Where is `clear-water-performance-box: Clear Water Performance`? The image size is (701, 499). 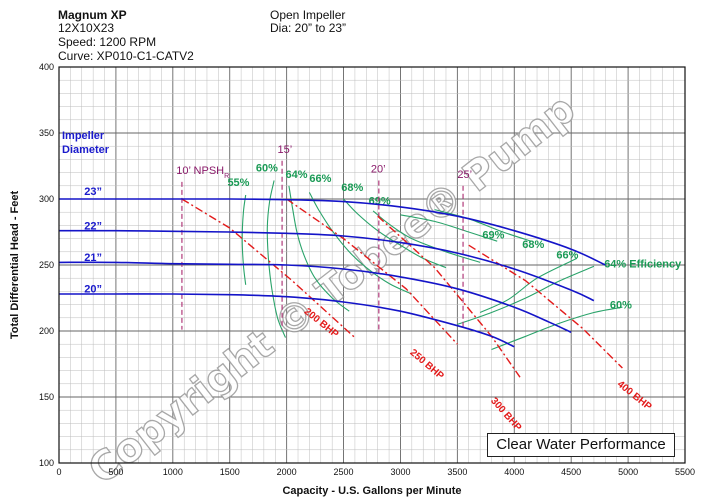
clear-water-performance-box: Clear Water Performance is located at coordinates (581, 445).